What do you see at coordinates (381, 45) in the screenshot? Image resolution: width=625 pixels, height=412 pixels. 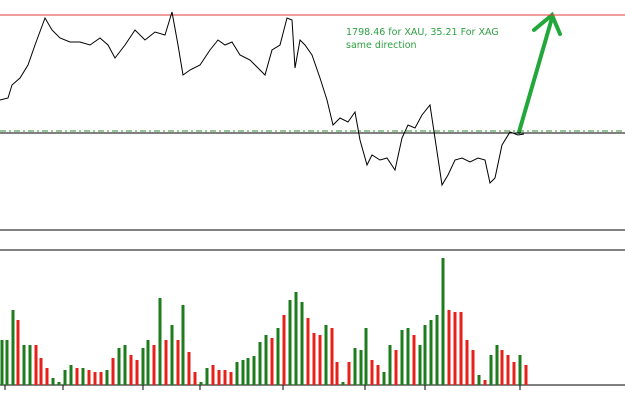 I see `annotation: same direction` at bounding box center [381, 45].